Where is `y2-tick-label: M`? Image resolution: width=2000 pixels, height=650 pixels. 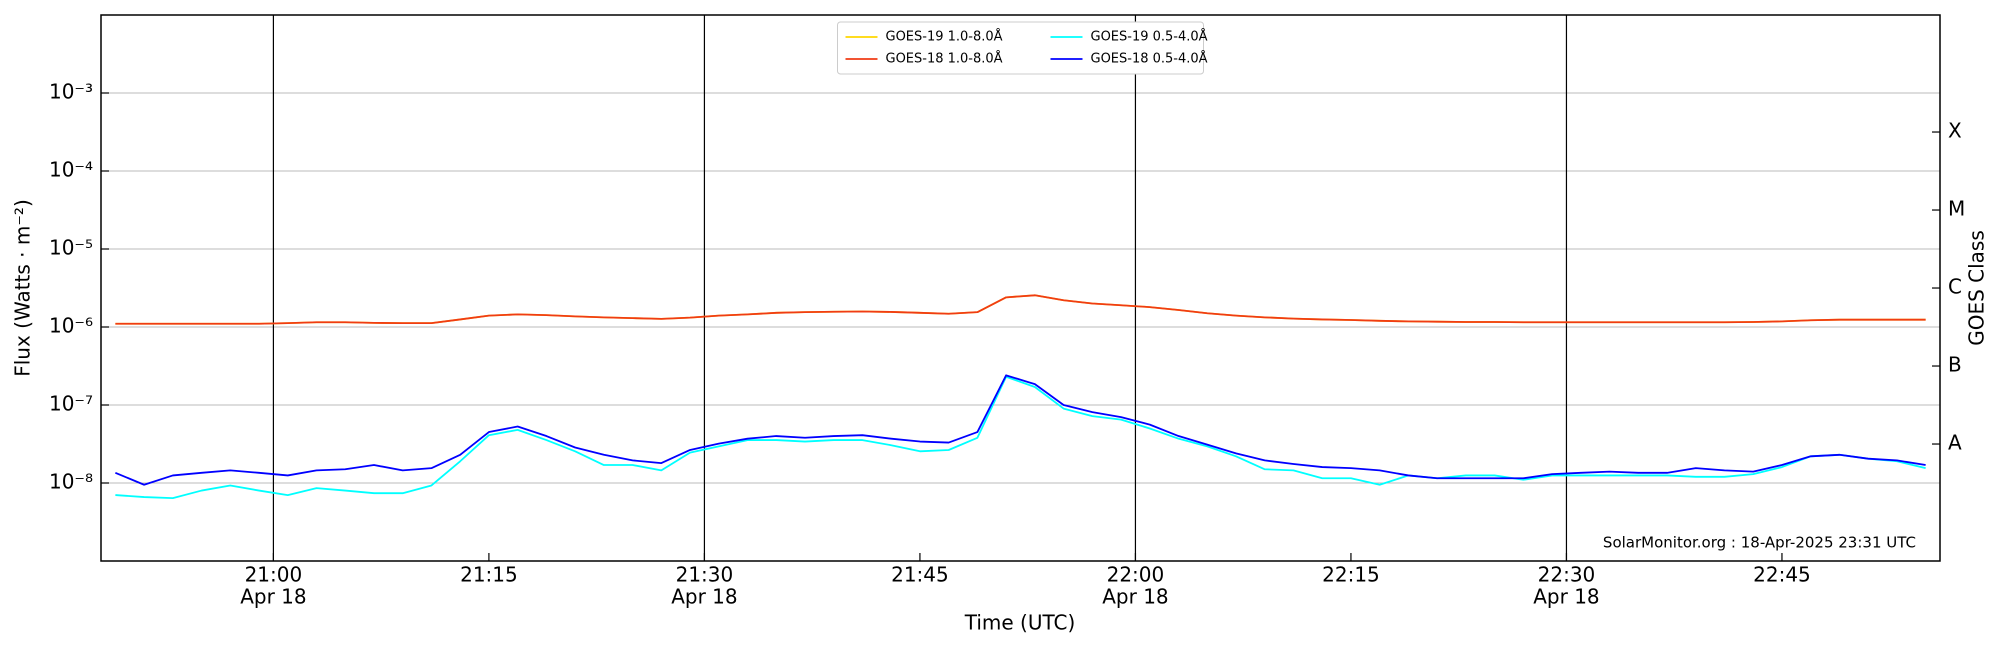
y2-tick-label: M is located at coordinates (1956, 209).